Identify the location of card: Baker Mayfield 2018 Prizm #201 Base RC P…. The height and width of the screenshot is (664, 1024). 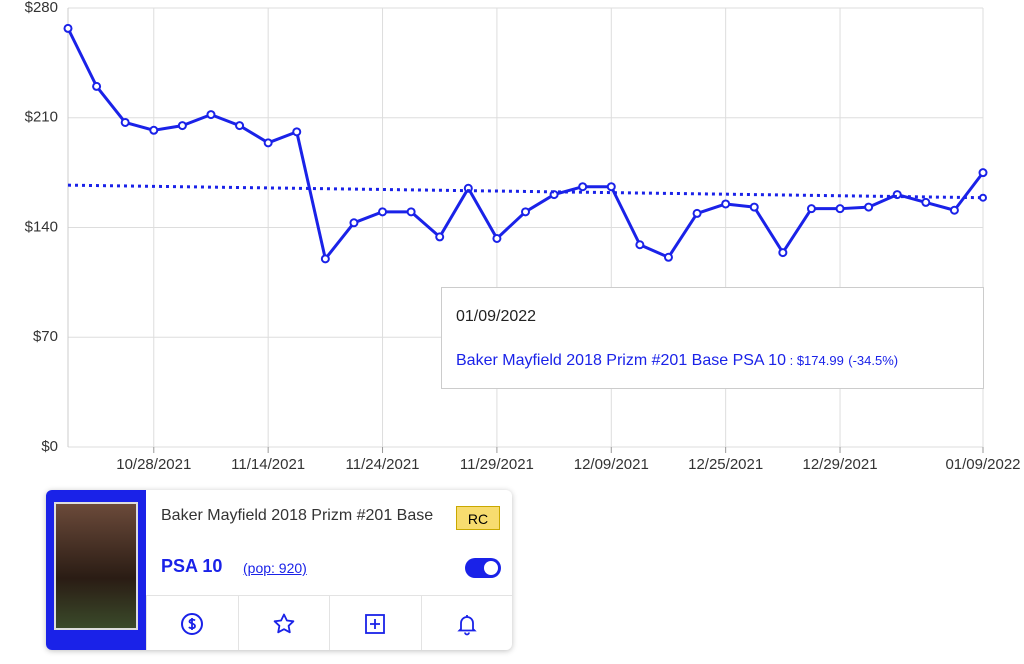
(279, 570).